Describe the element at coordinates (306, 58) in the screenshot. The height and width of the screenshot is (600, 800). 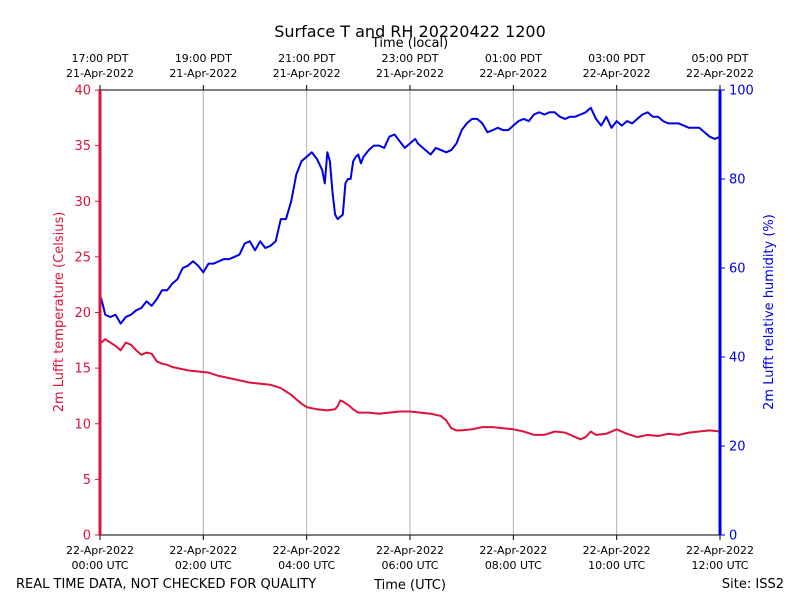
I see `x-tick-label-top-time: 21:00 PDT` at that location.